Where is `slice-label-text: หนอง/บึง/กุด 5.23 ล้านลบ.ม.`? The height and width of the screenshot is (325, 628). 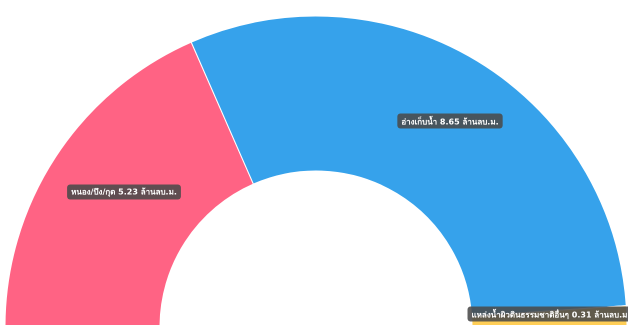 slice-label-text: หนอง/บึง/กุด 5.23 ล้านลบ.ม. is located at coordinates (124, 192).